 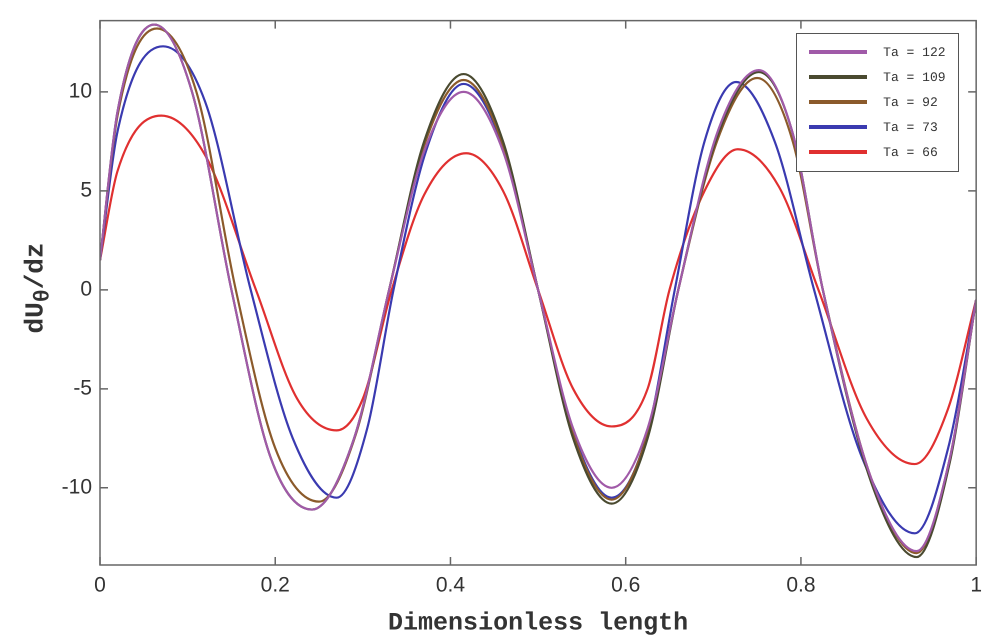 What do you see at coordinates (77, 487) in the screenshot?
I see `y-tick-label: -10` at bounding box center [77, 487].